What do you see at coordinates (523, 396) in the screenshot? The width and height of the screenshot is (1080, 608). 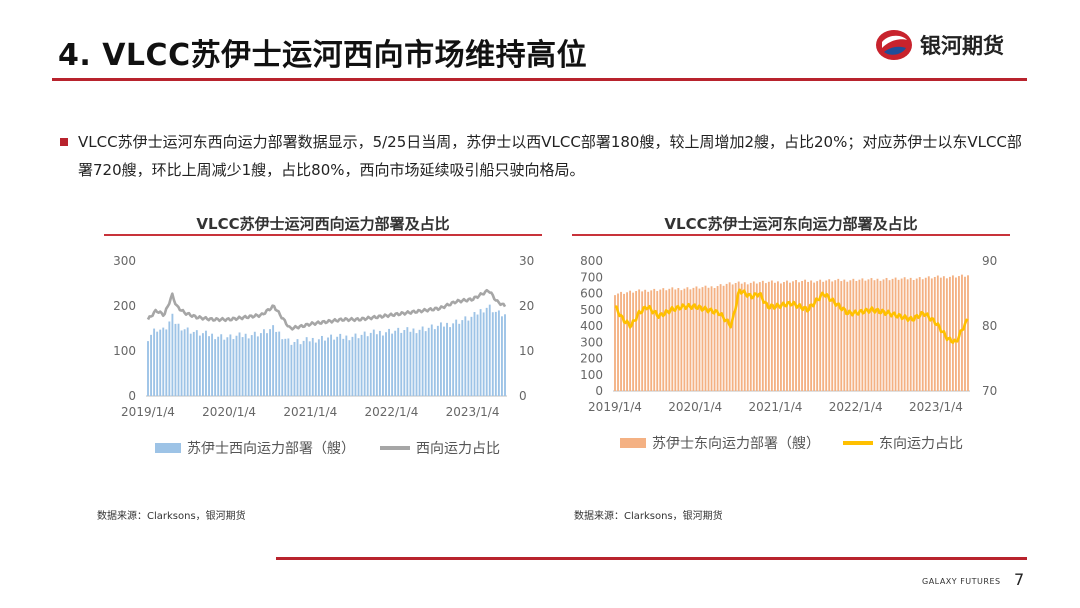 I see `y-right-tick-label: 0` at bounding box center [523, 396].